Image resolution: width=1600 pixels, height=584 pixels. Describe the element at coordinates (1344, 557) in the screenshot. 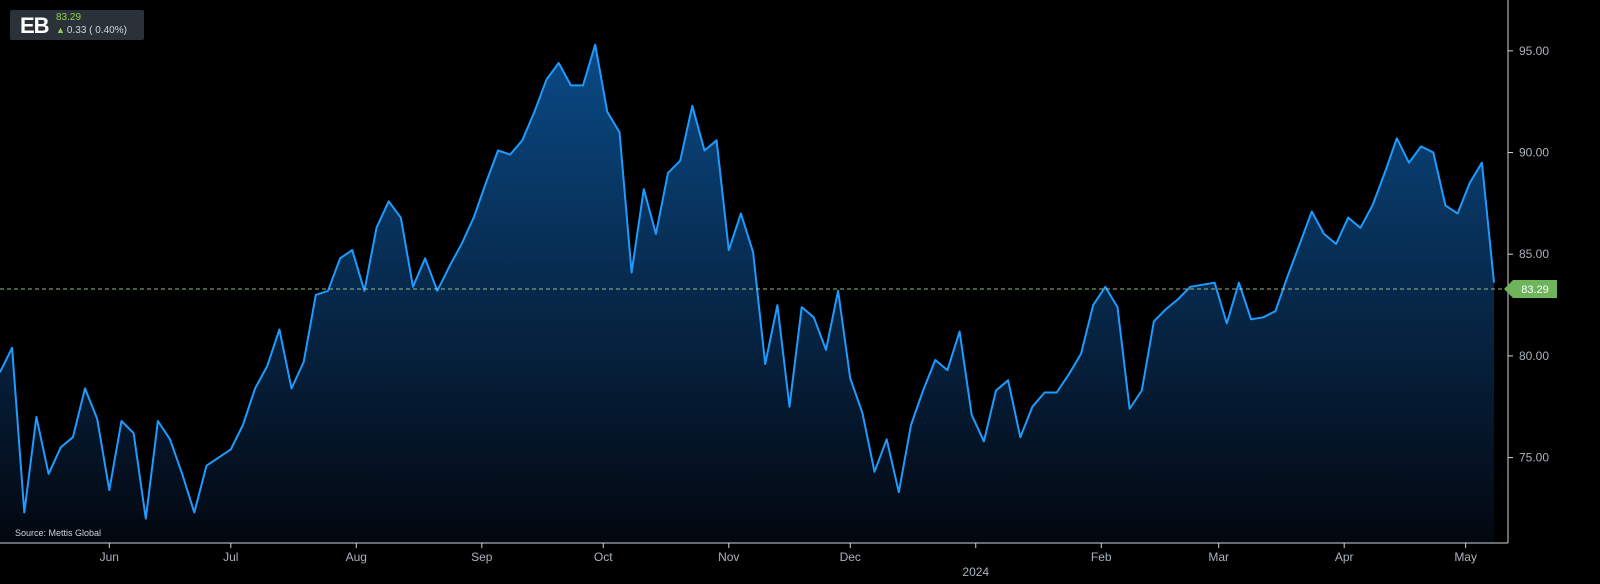

I see `x-tick-label: Apr` at that location.